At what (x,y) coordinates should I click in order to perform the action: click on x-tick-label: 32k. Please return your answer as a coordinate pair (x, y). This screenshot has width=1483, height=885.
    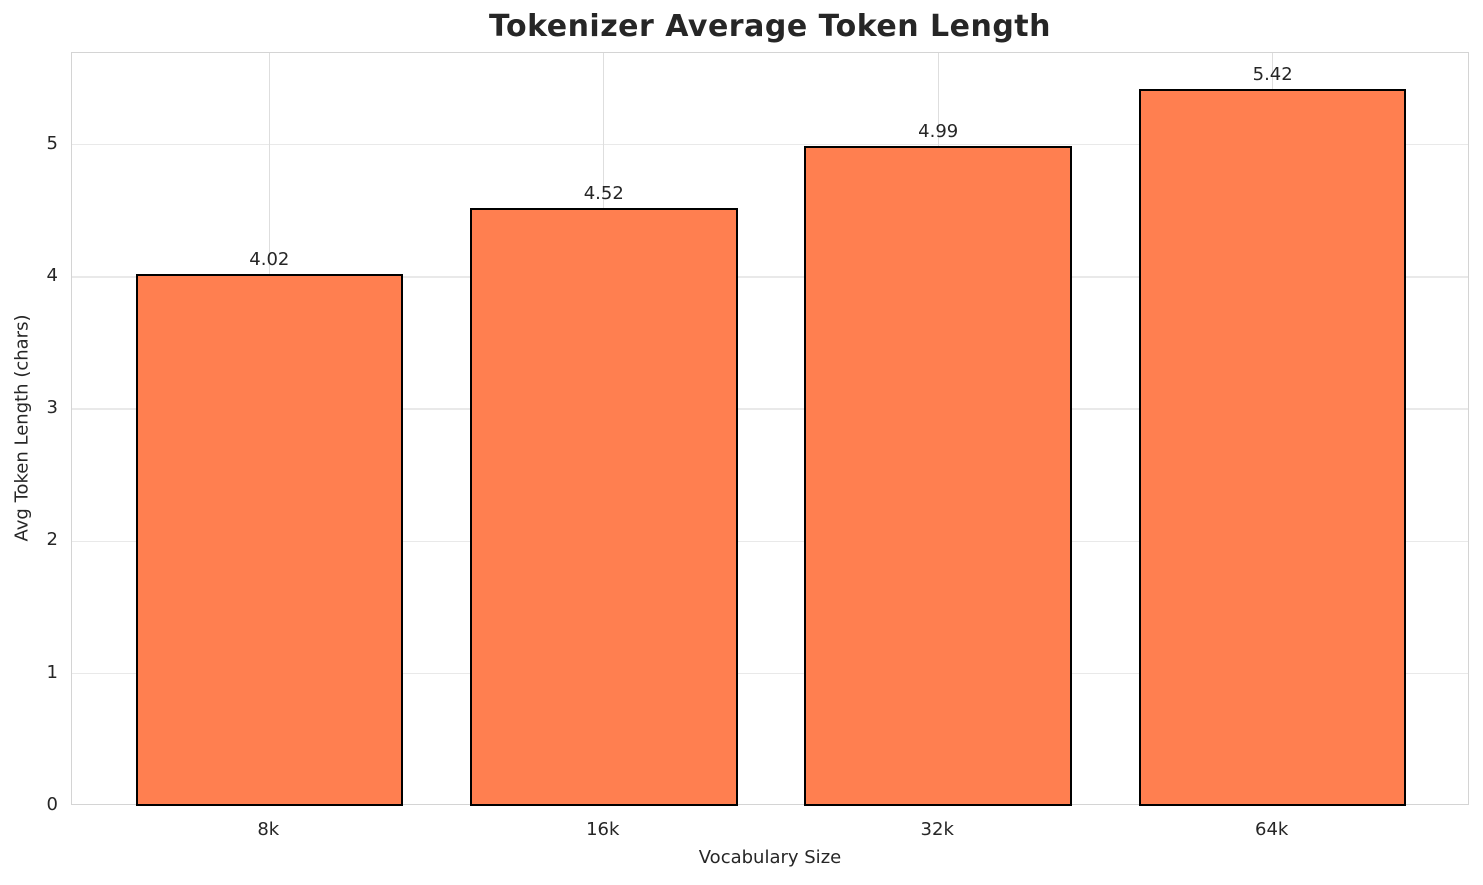
    Looking at the image, I should click on (937, 829).